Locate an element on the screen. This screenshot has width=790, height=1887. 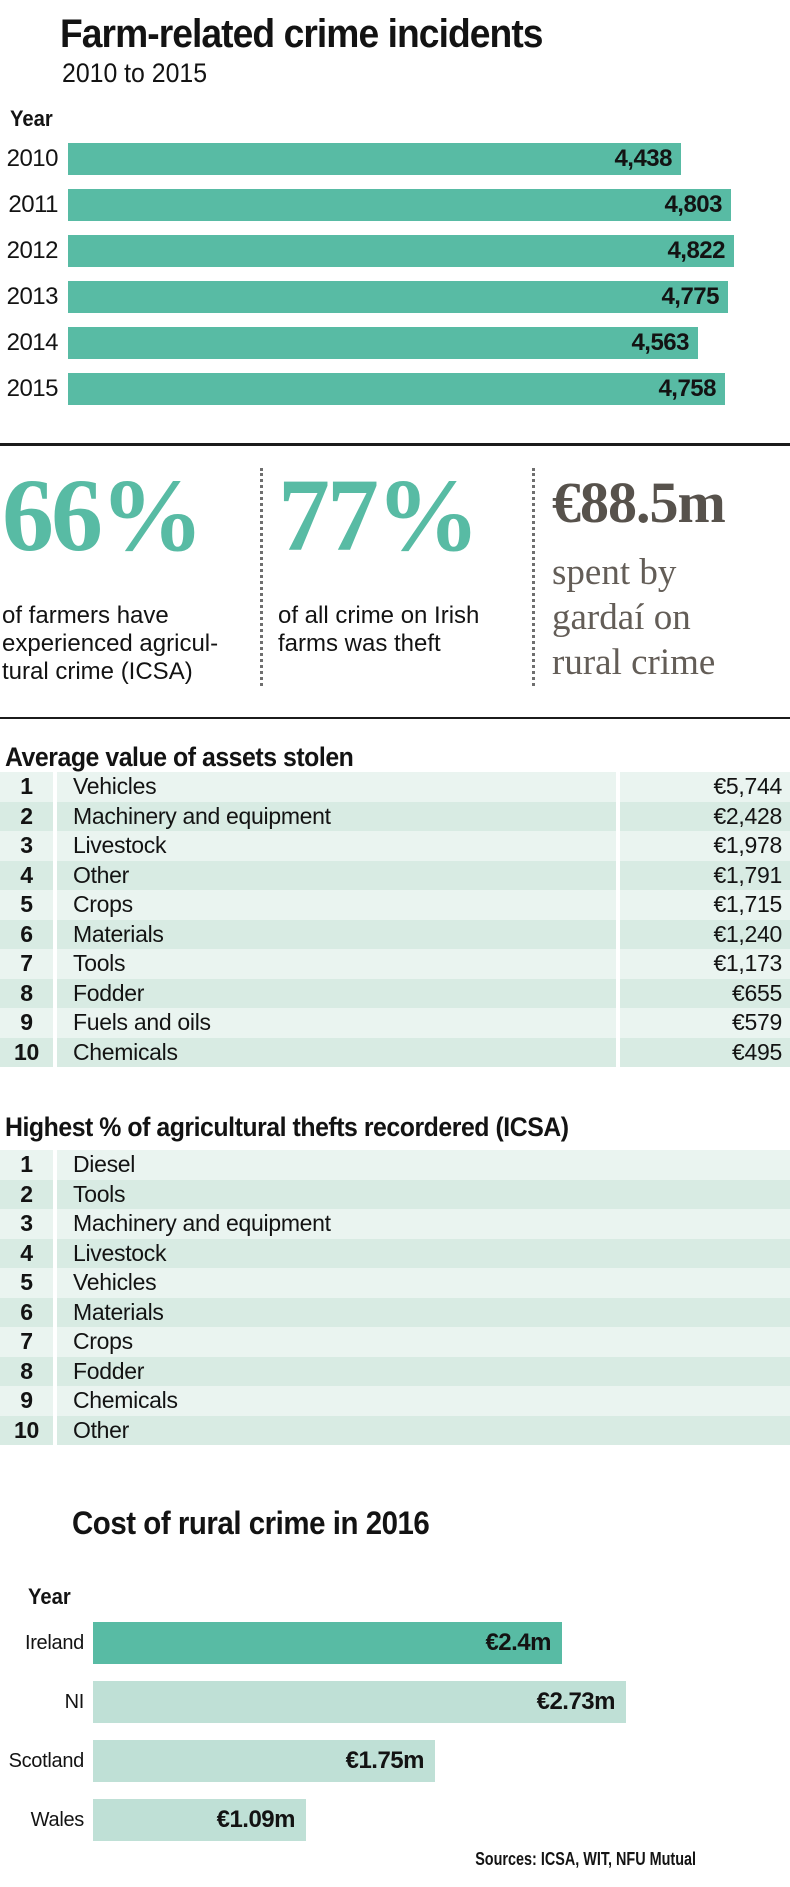
rank-cell: 9 is located at coordinates (26, 1023).